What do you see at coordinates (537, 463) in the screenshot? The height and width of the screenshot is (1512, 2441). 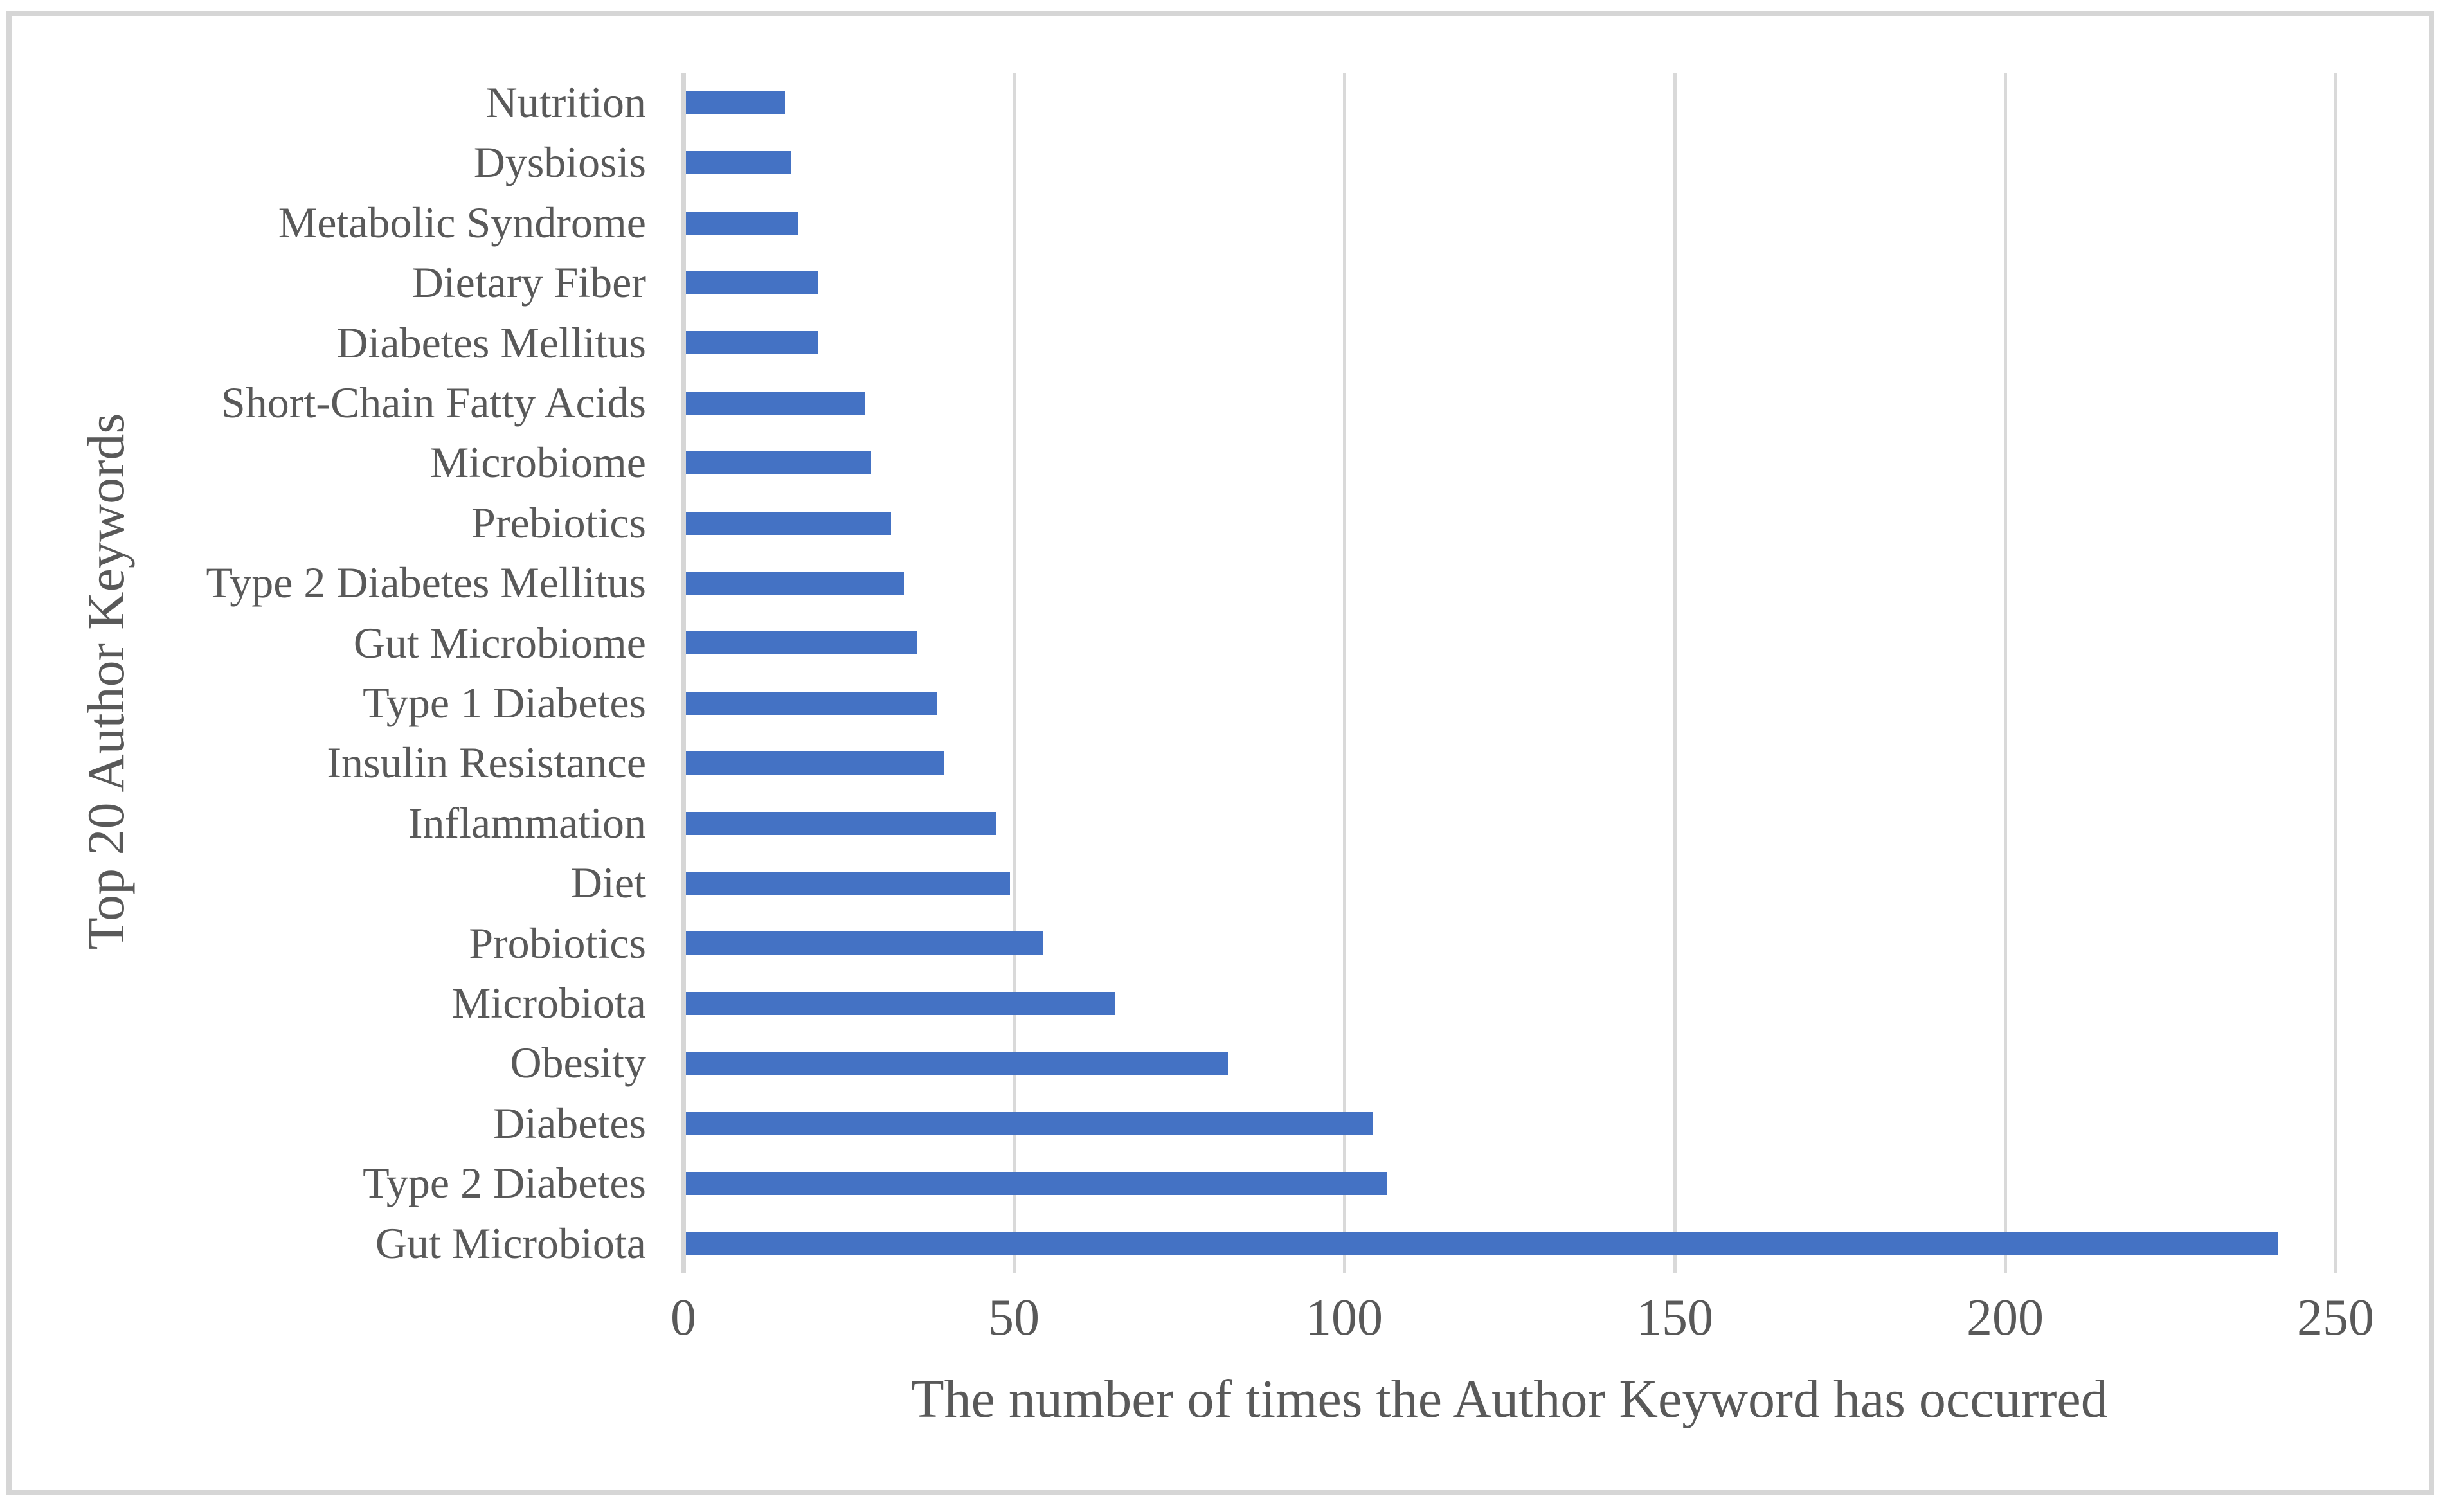 I see `category-label: Microbiome` at bounding box center [537, 463].